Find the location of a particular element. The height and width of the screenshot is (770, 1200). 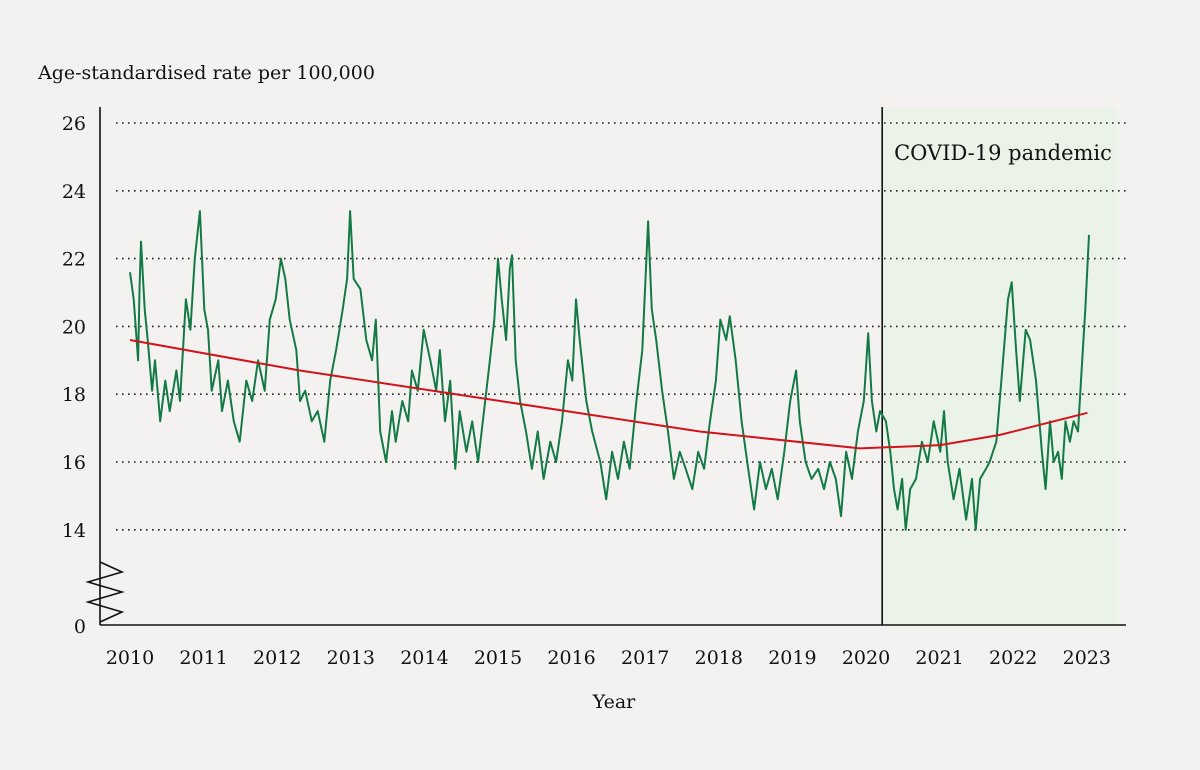

y-tick-labels: 26 24 22 20 18 16 14 is located at coordinates (74, 327).